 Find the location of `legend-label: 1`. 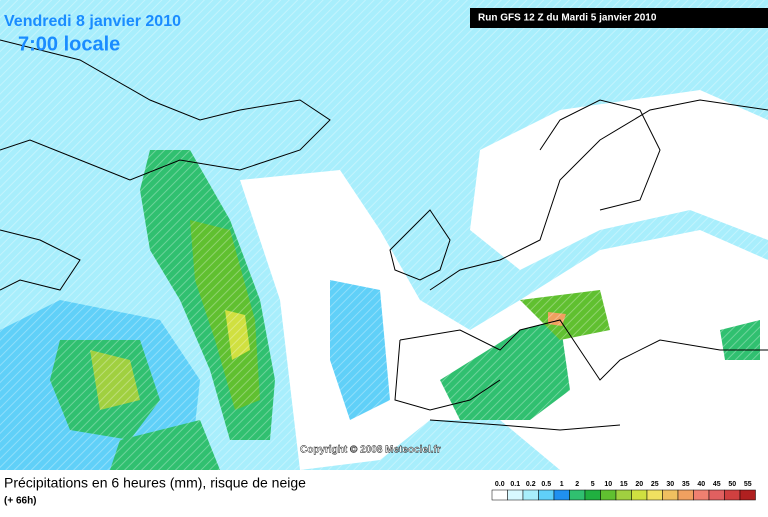

legend-label: 1 is located at coordinates (562, 484).